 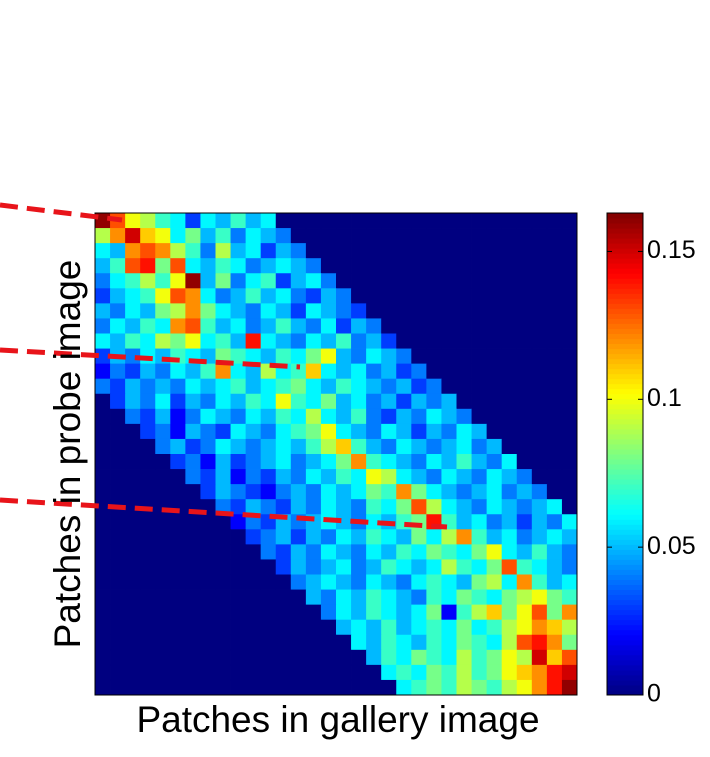 I want to click on colorbar-frame, so click(x=625, y=454).